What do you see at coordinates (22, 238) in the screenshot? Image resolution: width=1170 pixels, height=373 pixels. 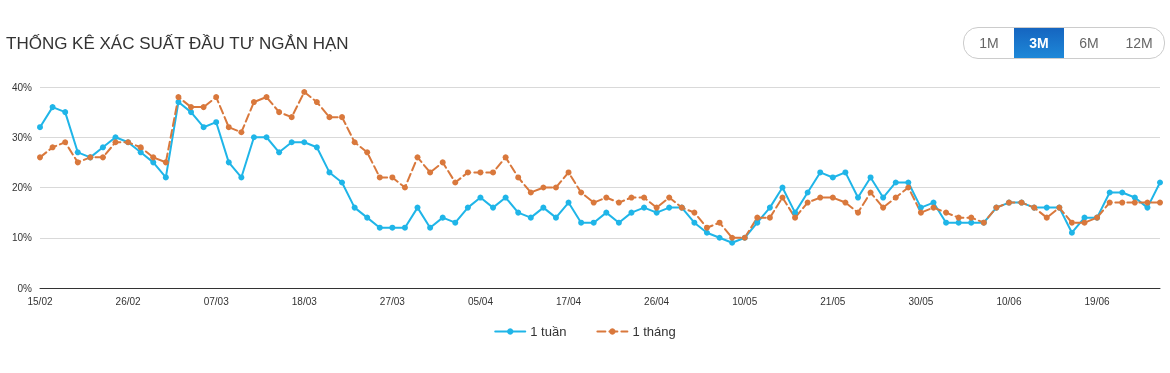 I see `y-tick-label: 10%` at bounding box center [22, 238].